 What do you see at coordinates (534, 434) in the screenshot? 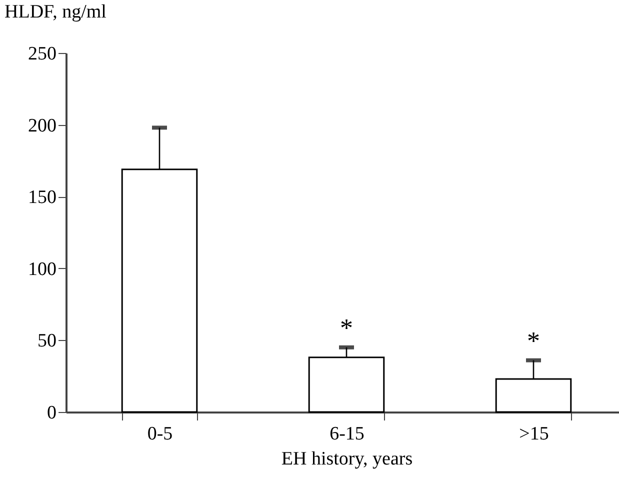
I see `x-tick-label: >15` at bounding box center [534, 434].